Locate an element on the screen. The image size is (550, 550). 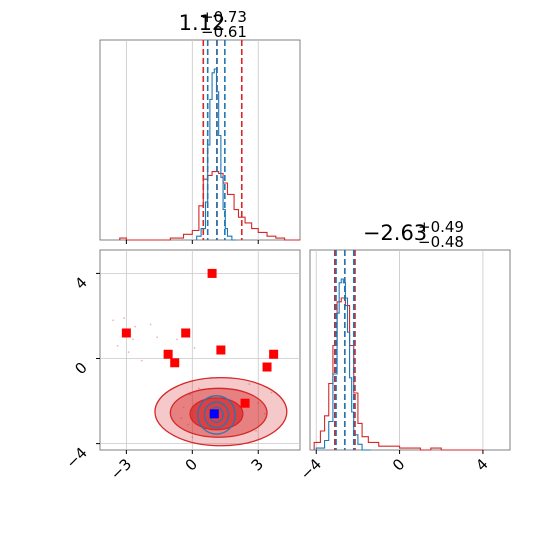
joint-y-tick-label-0: −4 is located at coordinates (76, 458).